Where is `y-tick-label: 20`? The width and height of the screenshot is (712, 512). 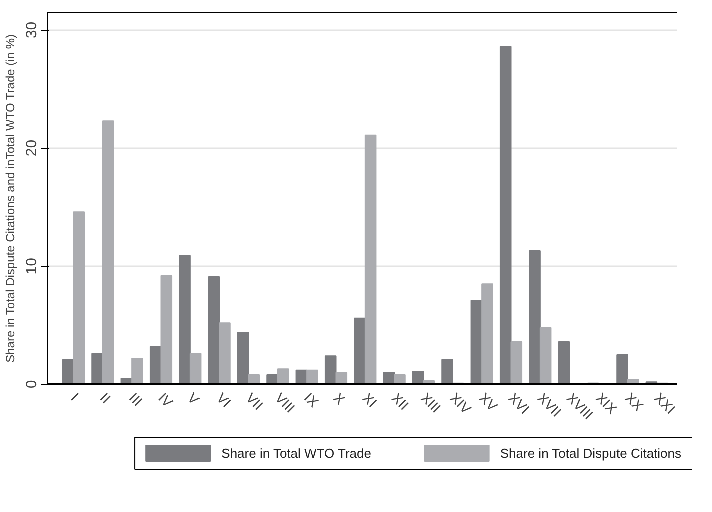 y-tick-label: 20 is located at coordinates (32, 148).